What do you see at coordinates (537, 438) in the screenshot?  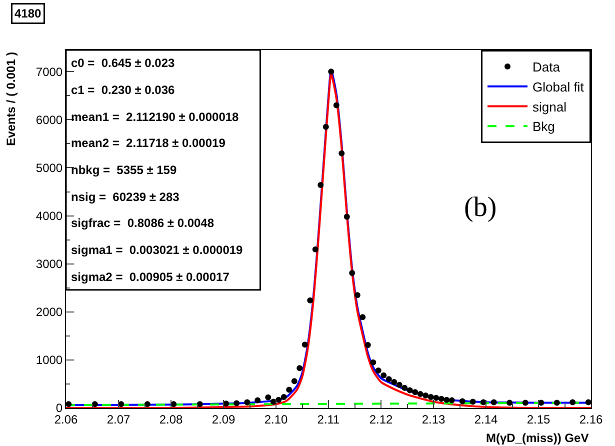 I see `x-axis-title: M(γD_(miss)) GeV` at bounding box center [537, 438].